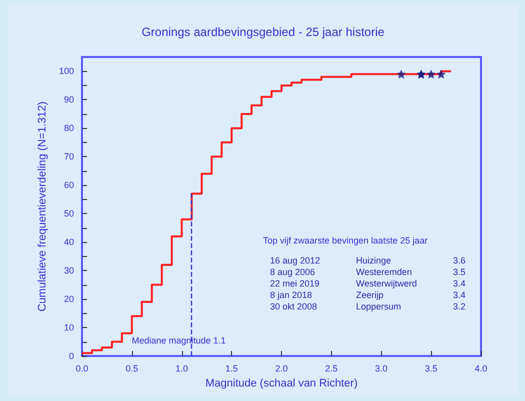  What do you see at coordinates (386, 283) in the screenshot?
I see `annotation: Westerwijtwerd` at bounding box center [386, 283].